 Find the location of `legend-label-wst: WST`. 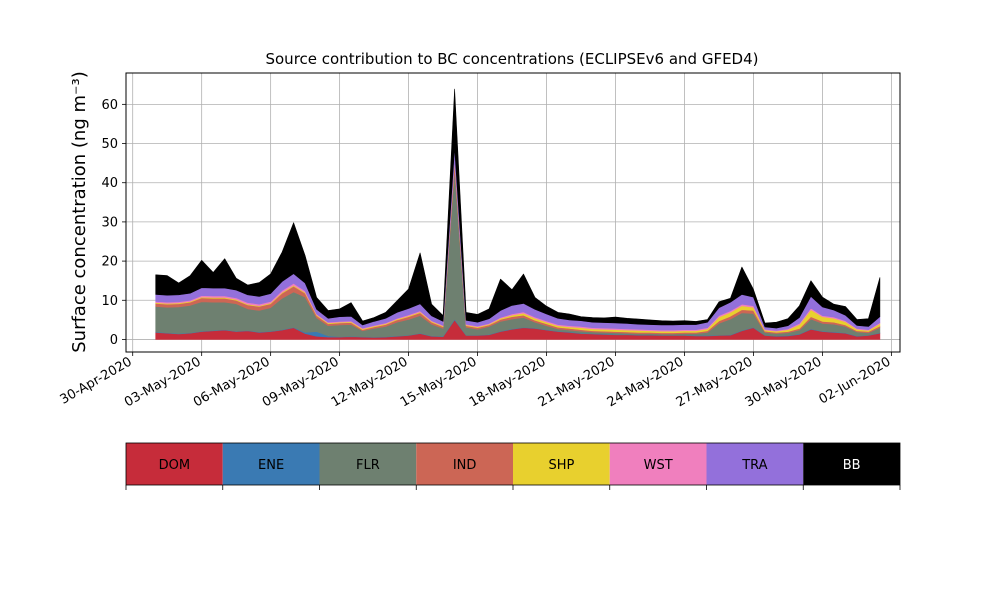

legend-label-wst: WST is located at coordinates (658, 465).